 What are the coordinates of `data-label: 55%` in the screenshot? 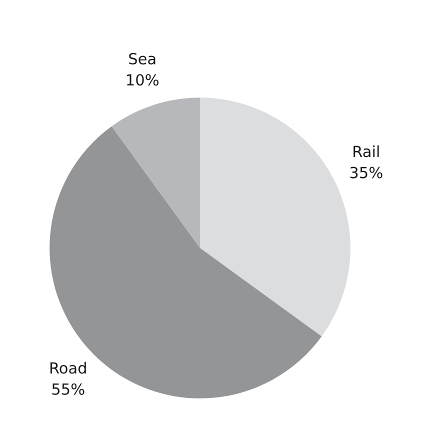 It's located at (68, 389).